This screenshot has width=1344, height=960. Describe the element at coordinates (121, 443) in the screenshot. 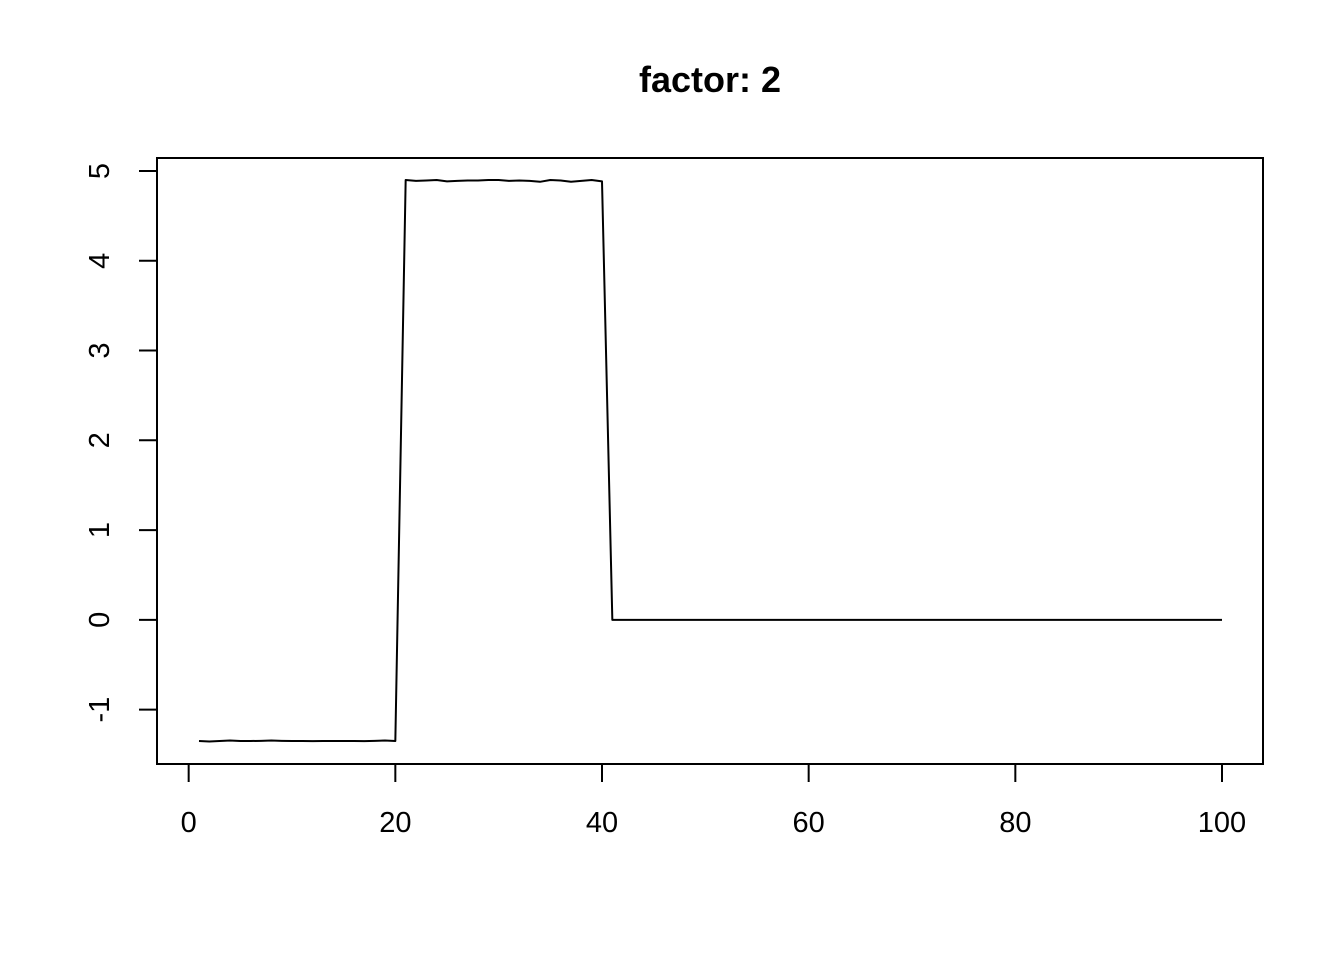

I see `y-axis: -1 0 1 2 3 4 5` at that location.